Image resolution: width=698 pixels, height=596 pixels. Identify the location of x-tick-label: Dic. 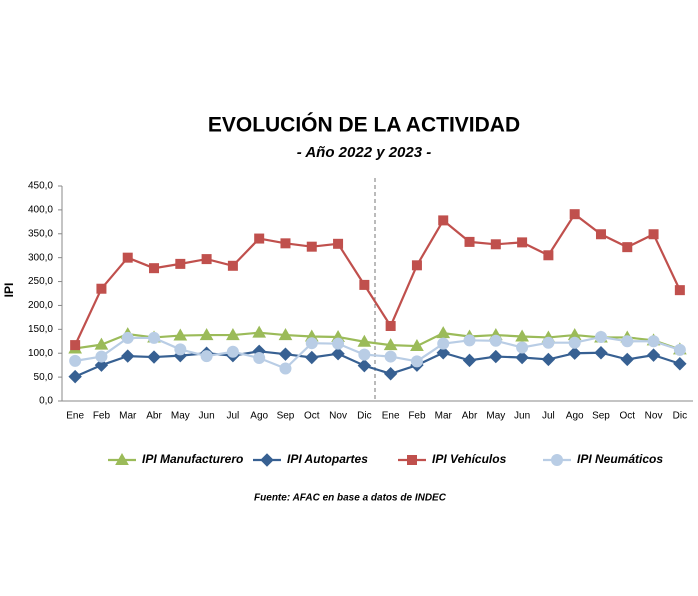
(680, 416).